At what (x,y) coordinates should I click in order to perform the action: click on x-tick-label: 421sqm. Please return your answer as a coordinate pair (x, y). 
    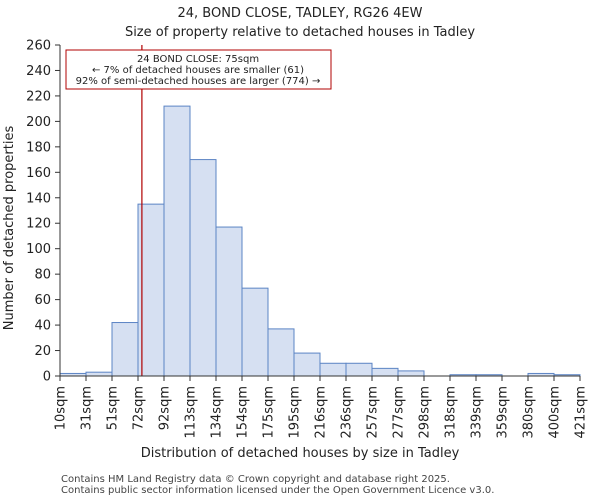
    Looking at the image, I should click on (581, 412).